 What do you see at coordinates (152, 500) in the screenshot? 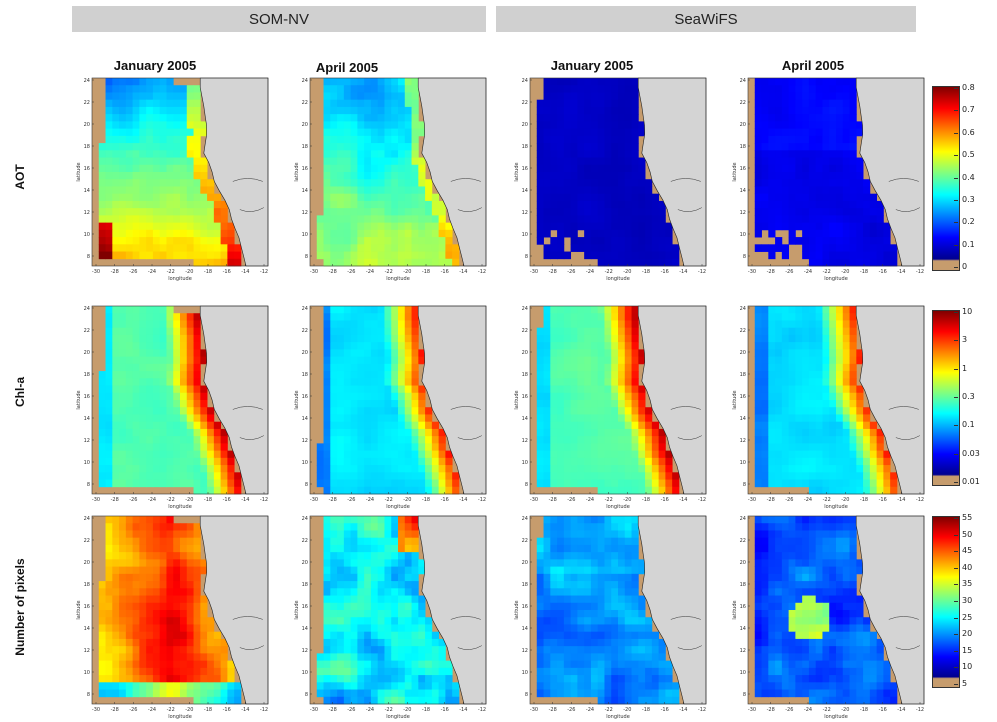
I see `x-tick-label: -24` at bounding box center [152, 500].